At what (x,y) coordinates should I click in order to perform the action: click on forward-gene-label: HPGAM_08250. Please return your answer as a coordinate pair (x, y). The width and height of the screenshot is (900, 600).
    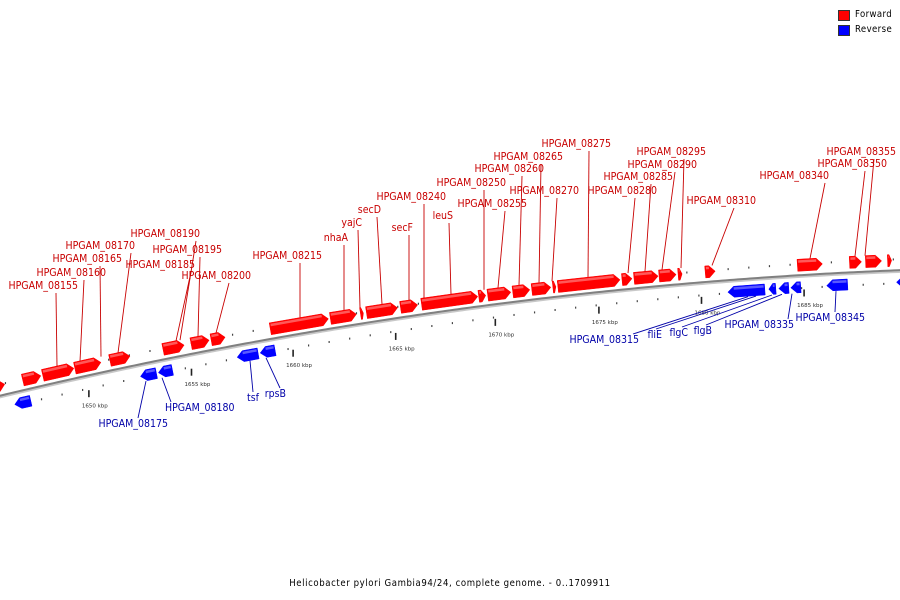
    Looking at the image, I should click on (471, 183).